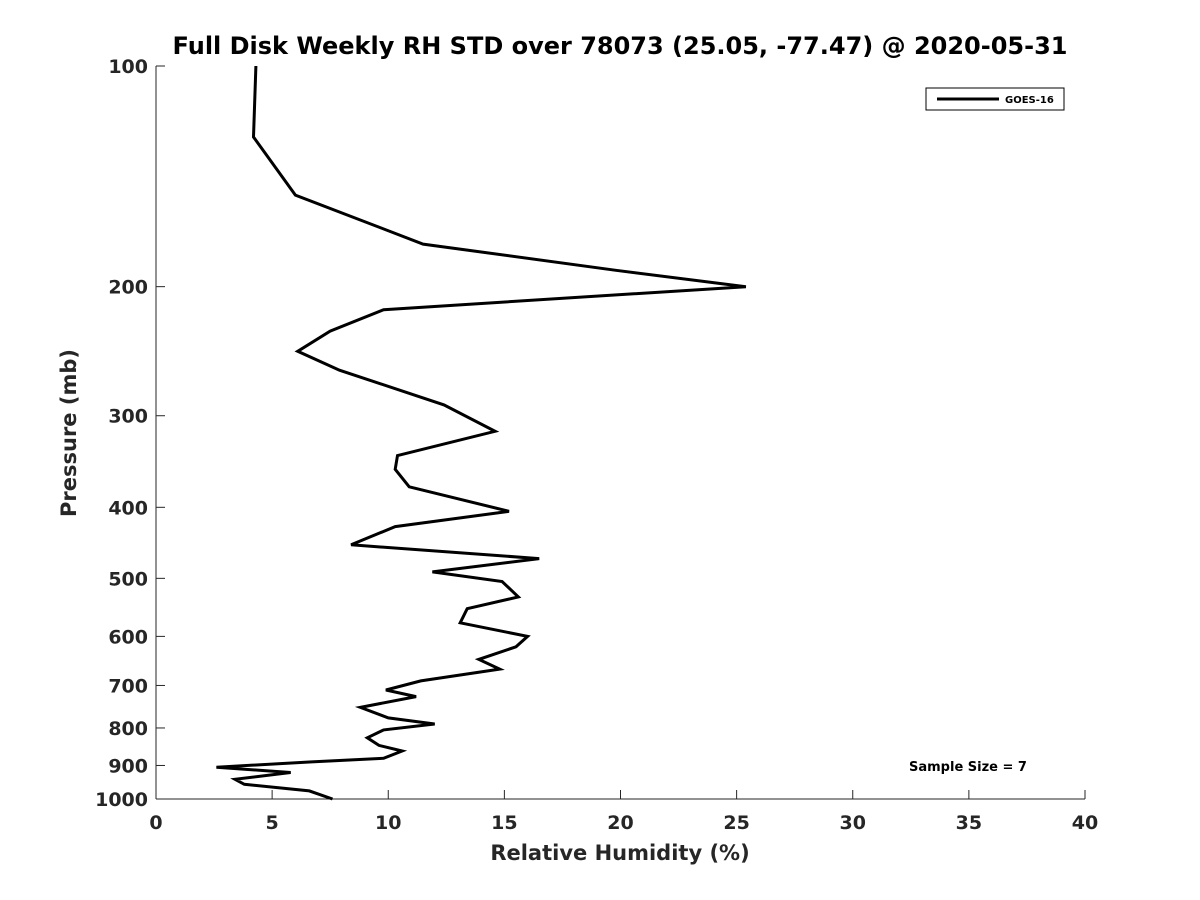  Describe the element at coordinates (853, 823) in the screenshot. I see `x-tick-label: 30` at that location.